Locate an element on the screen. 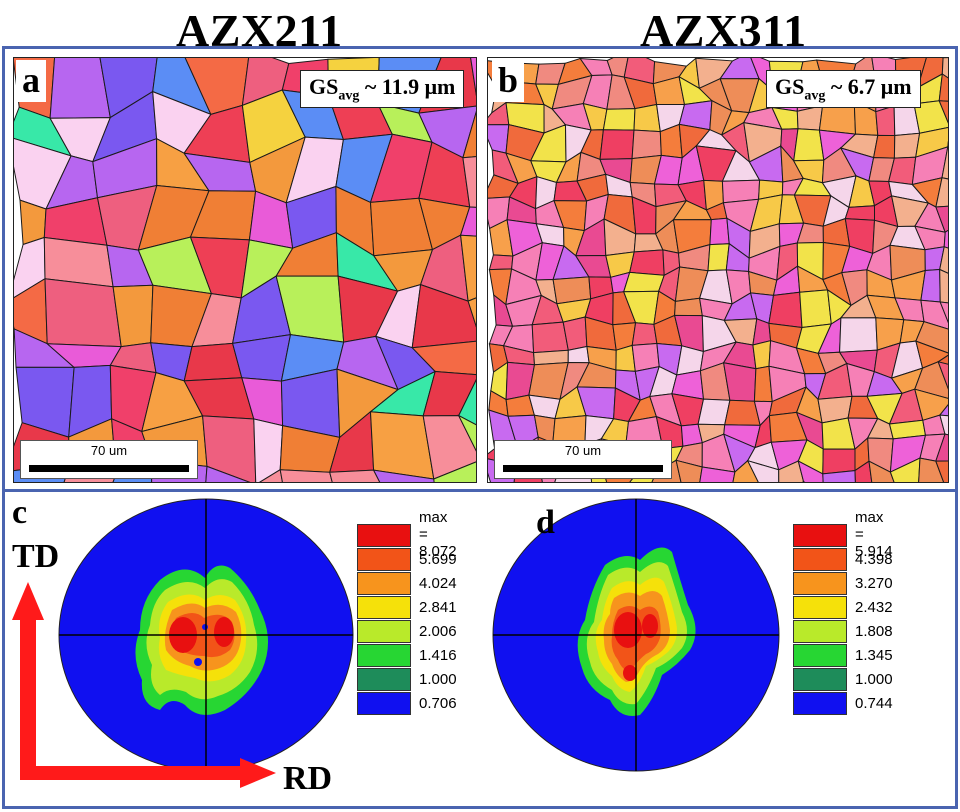 This screenshot has height=812, width=960. rd-label: RD is located at coordinates (308, 778).